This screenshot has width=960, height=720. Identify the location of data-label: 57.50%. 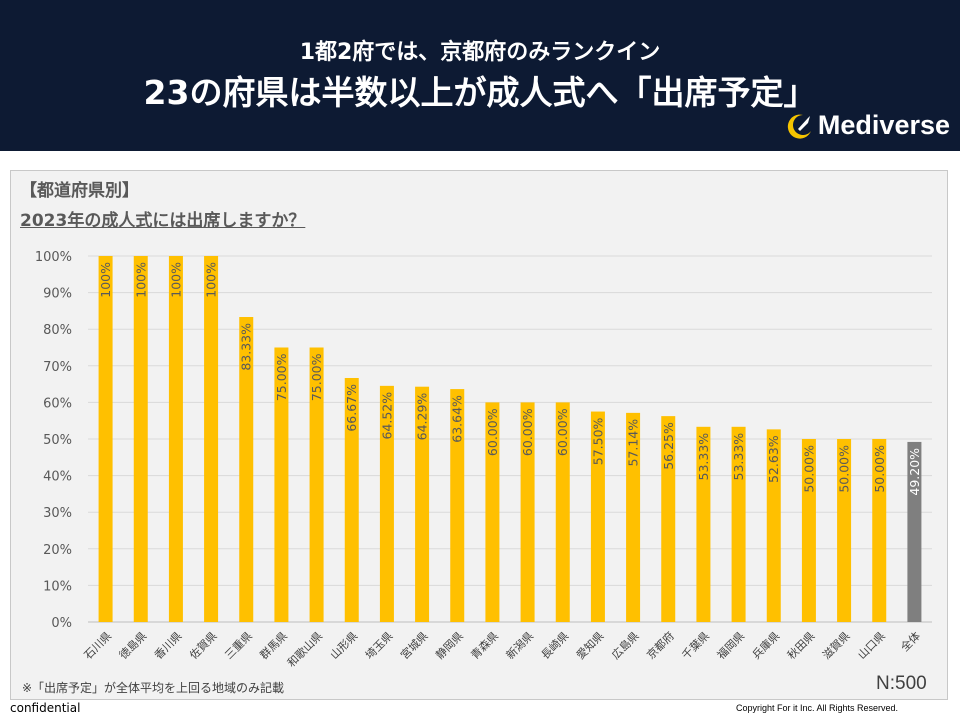
(597, 441).